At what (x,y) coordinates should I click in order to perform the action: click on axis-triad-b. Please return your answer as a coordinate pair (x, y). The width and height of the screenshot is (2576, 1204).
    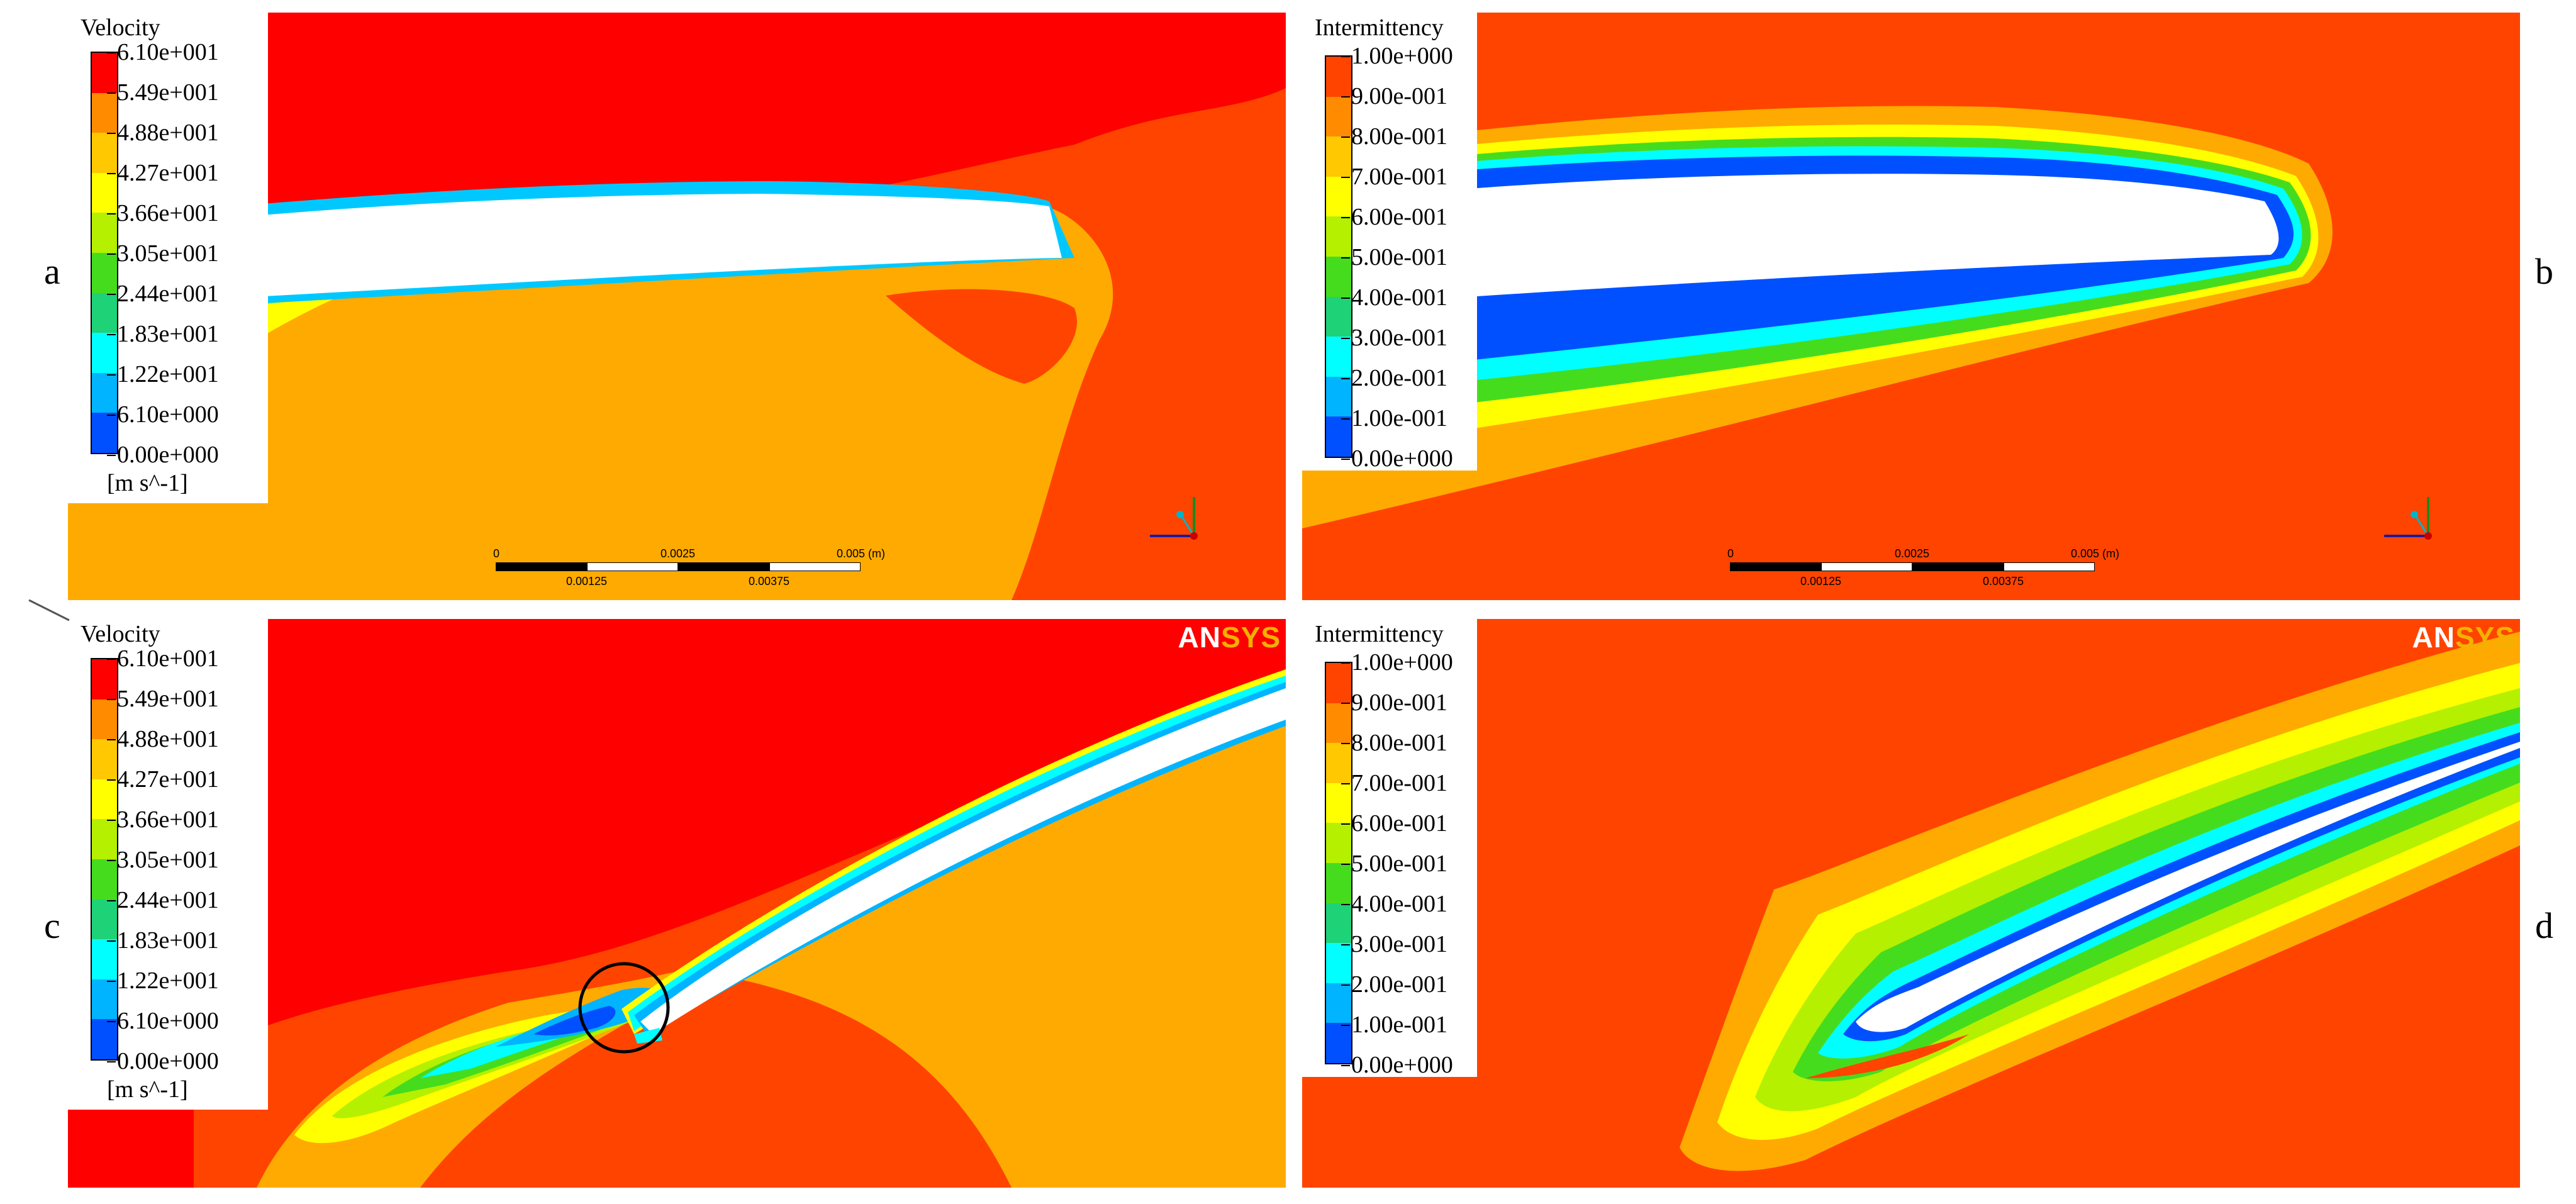
    Looking at the image, I should click on (2408, 518).